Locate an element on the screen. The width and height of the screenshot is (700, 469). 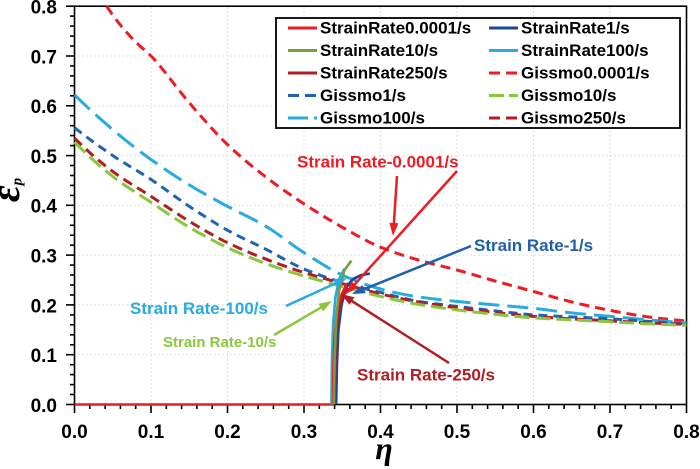
svg-text: StrainRate1/s is located at coordinates (575, 28).